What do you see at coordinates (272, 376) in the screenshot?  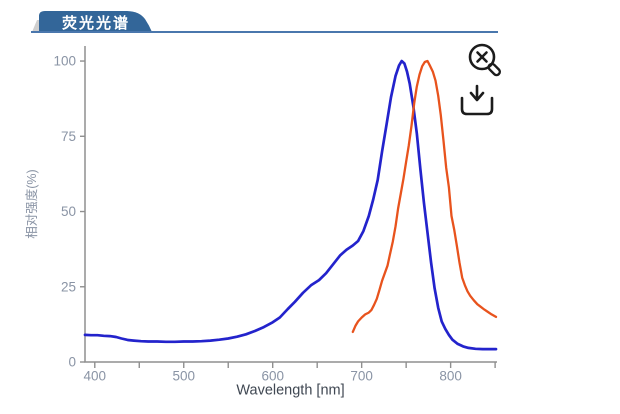 I see `x-tick-label: 600` at bounding box center [272, 376].